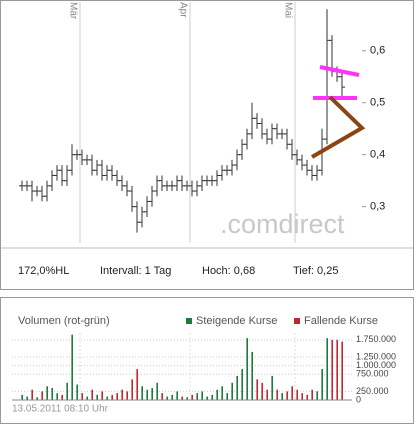  I want to click on info-range: 172,0%HL, so click(43, 271).